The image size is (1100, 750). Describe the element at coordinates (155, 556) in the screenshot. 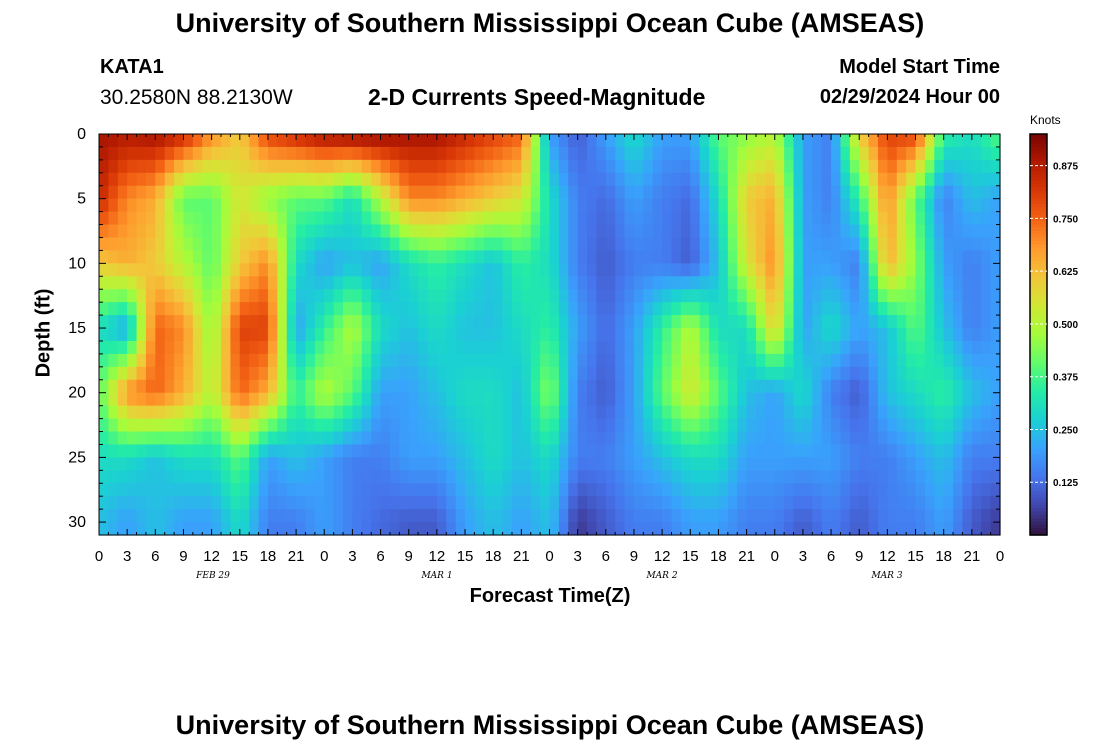

I see `x-tick-label: 6` at that location.